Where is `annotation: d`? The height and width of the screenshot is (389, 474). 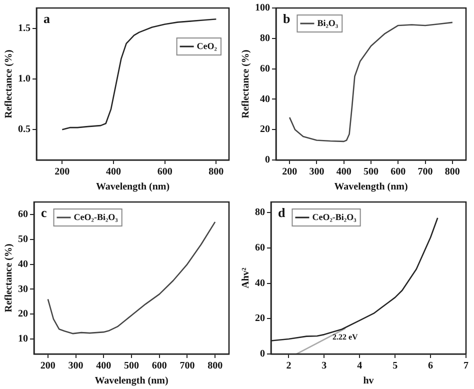 annotation: d is located at coordinates (282, 212).